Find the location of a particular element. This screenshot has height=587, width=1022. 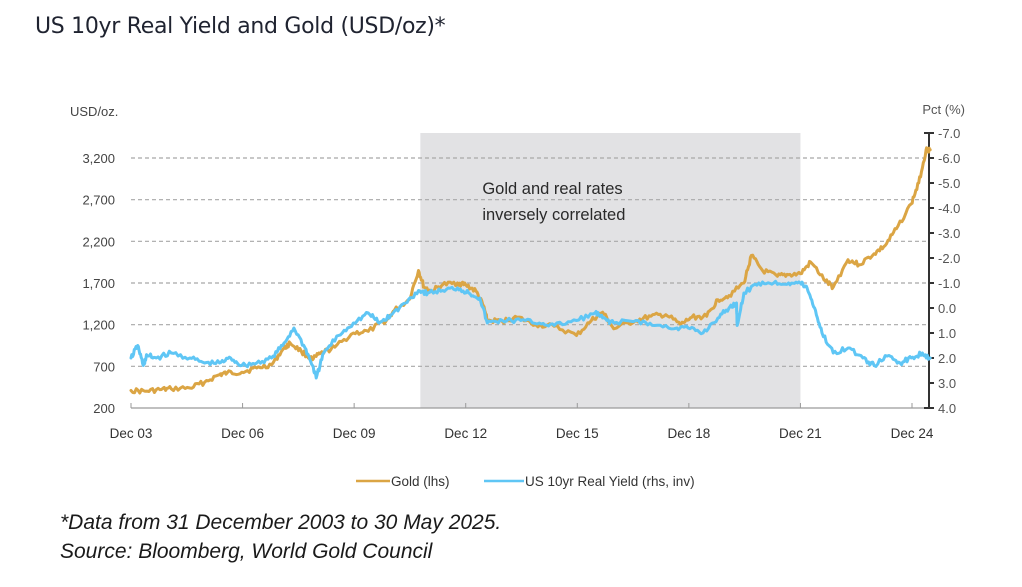

y-tick-left-label: 1,200 is located at coordinates (98, 325).